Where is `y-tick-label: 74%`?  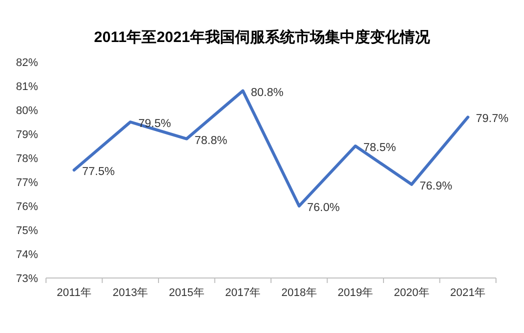 y-tick-label: 74% is located at coordinates (27, 255).